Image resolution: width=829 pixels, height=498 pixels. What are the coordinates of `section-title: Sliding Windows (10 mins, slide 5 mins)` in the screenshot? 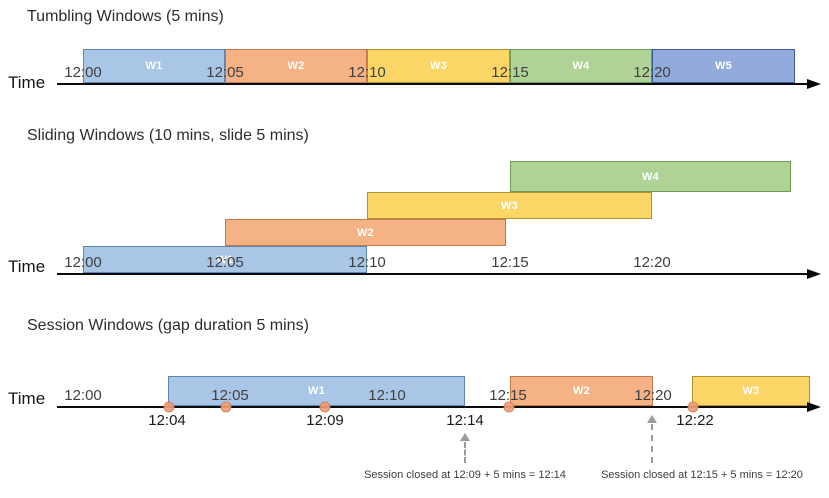 It's located at (168, 135).